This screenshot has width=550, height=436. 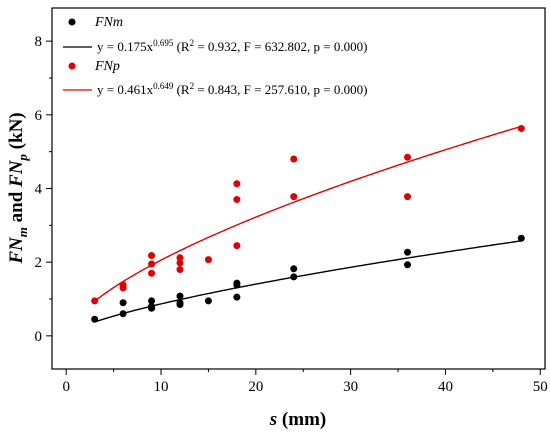 What do you see at coordinates (18, 188) in the screenshot?
I see `y-axis-title: FNm and FNp (kN)` at bounding box center [18, 188].